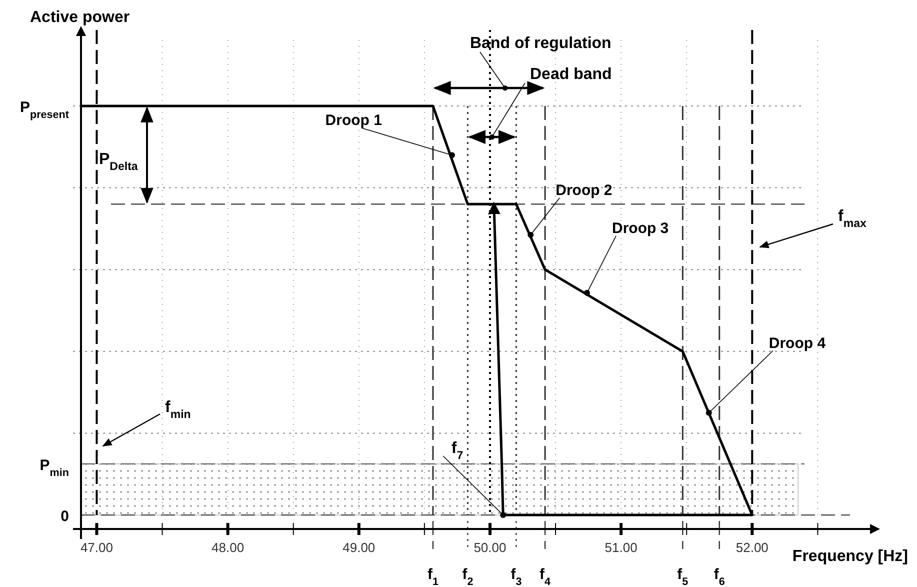  What do you see at coordinates (621, 547) in the screenshot?
I see `x-tick-label: 51.00` at bounding box center [621, 547].